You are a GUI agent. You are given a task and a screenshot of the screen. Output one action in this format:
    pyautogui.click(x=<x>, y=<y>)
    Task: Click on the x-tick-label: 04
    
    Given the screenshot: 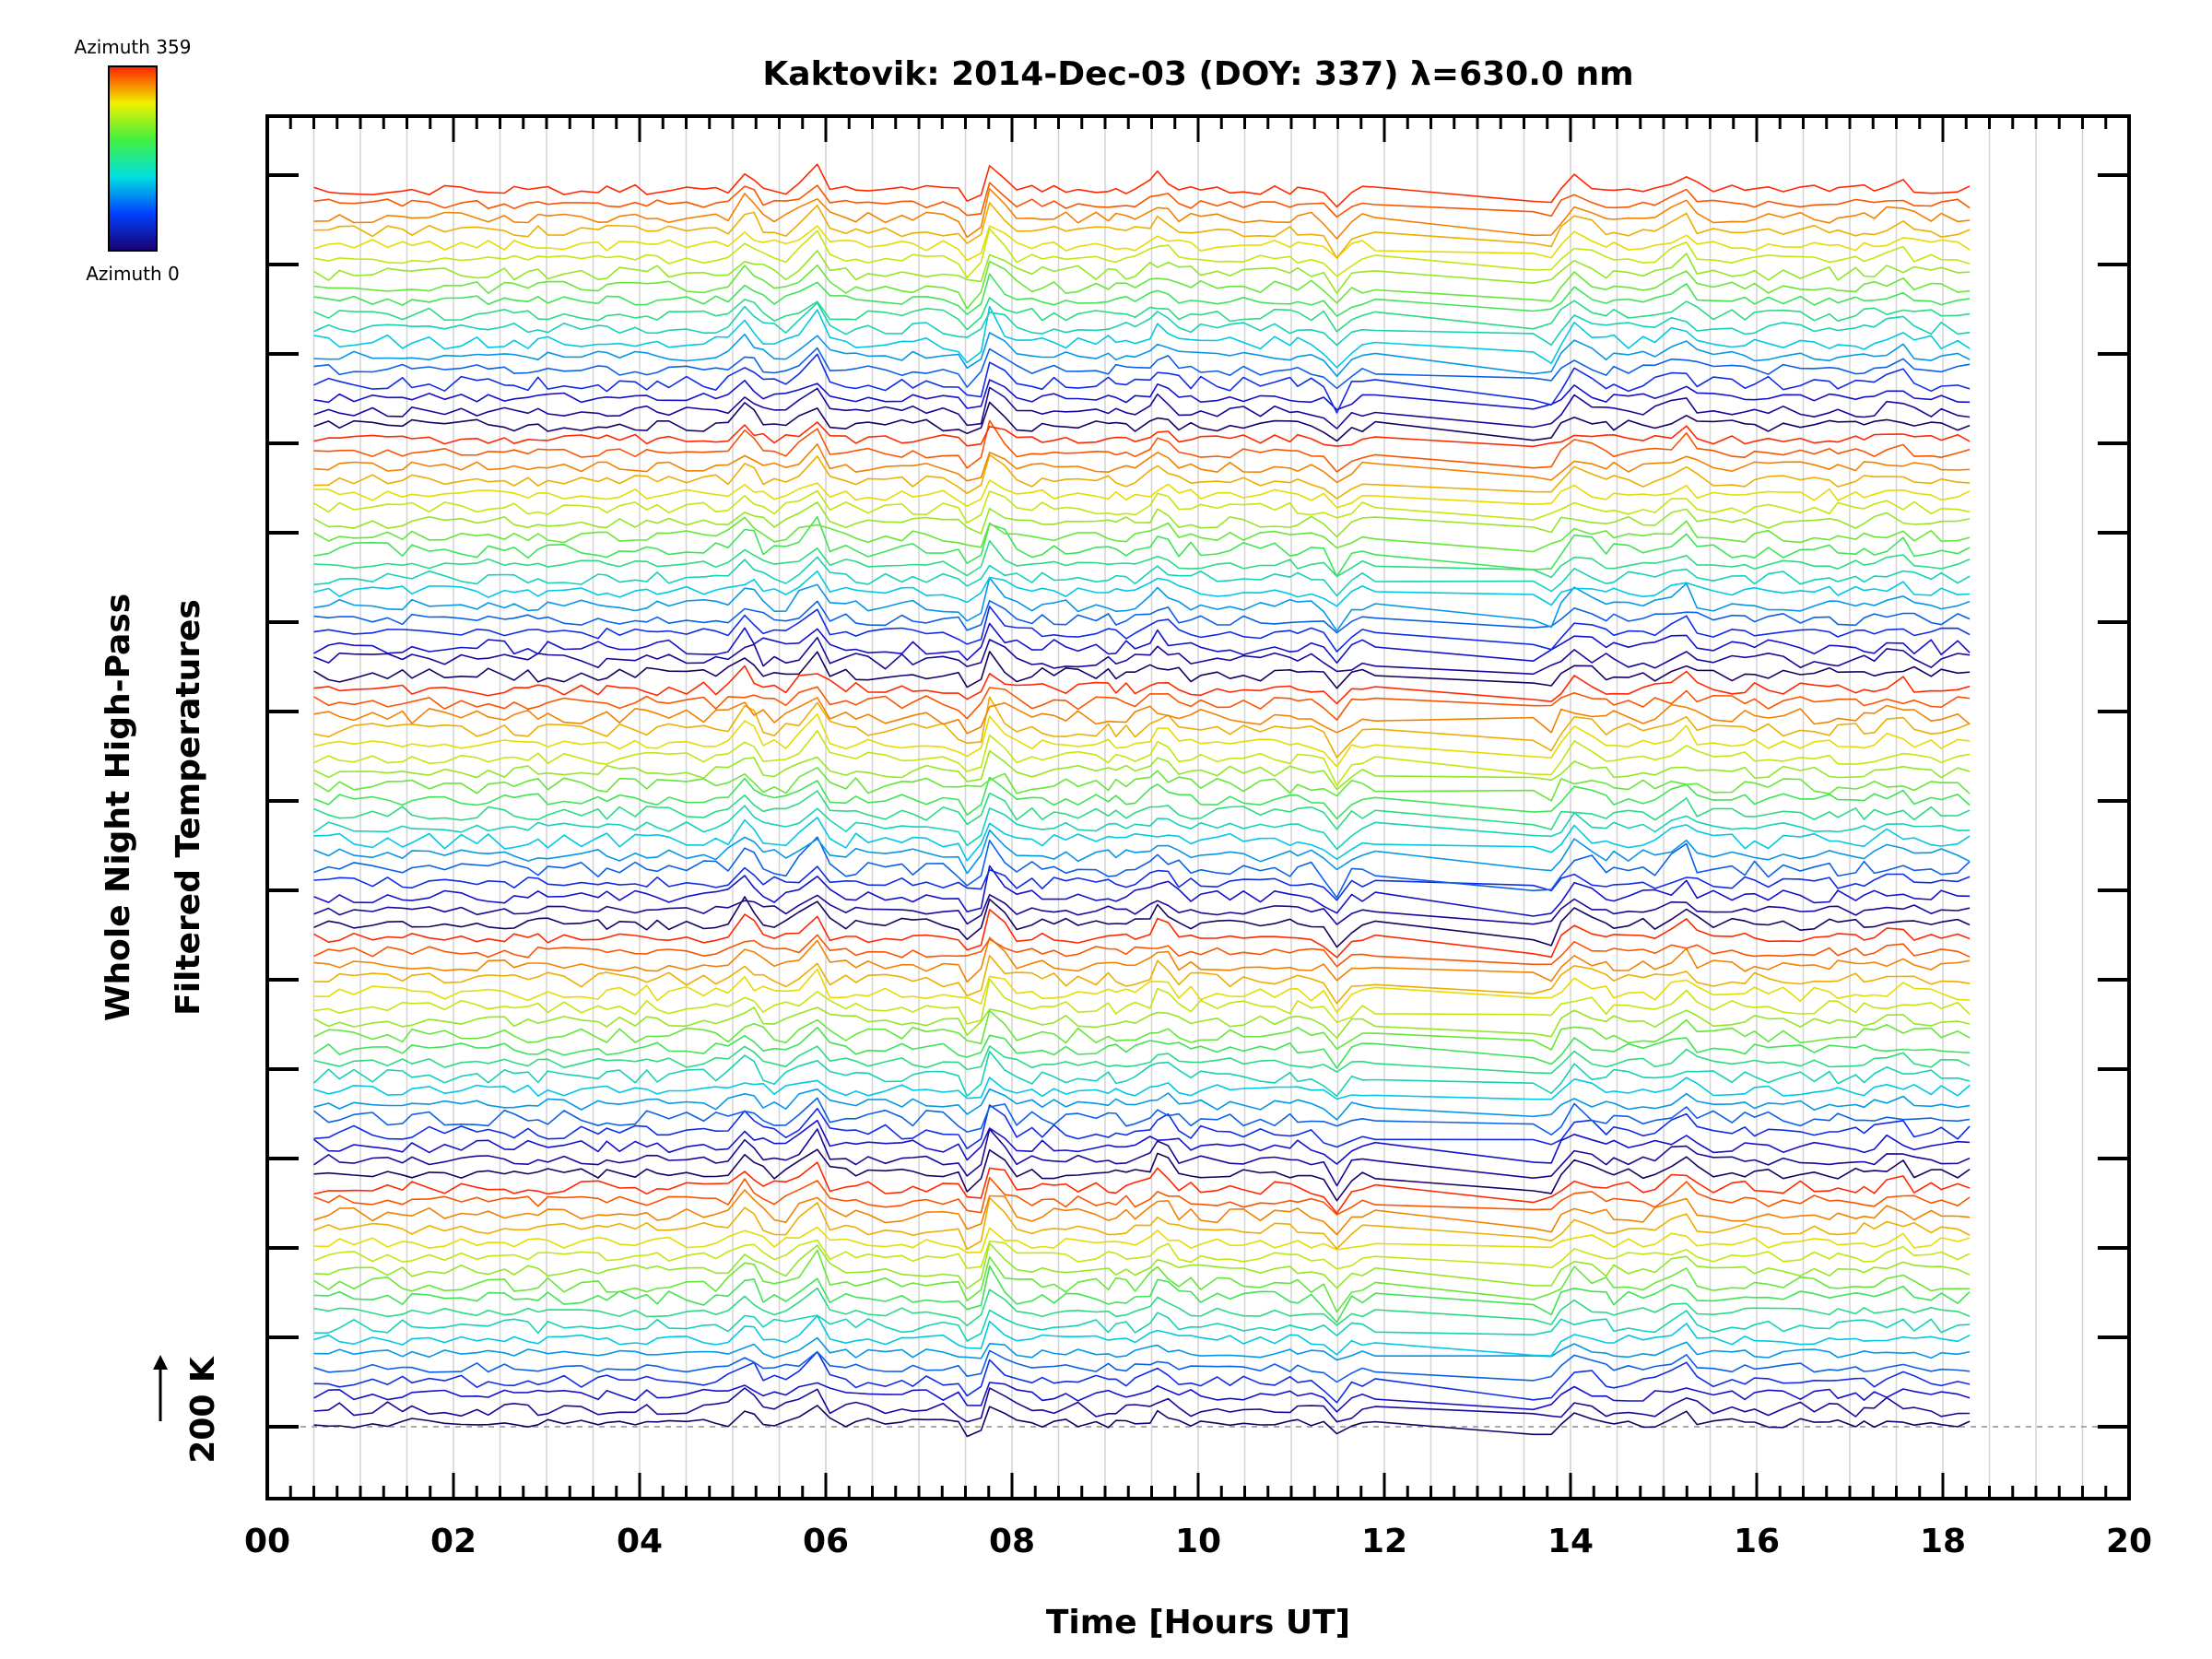 What is the action you would take?
    pyautogui.click(x=640, y=1541)
    